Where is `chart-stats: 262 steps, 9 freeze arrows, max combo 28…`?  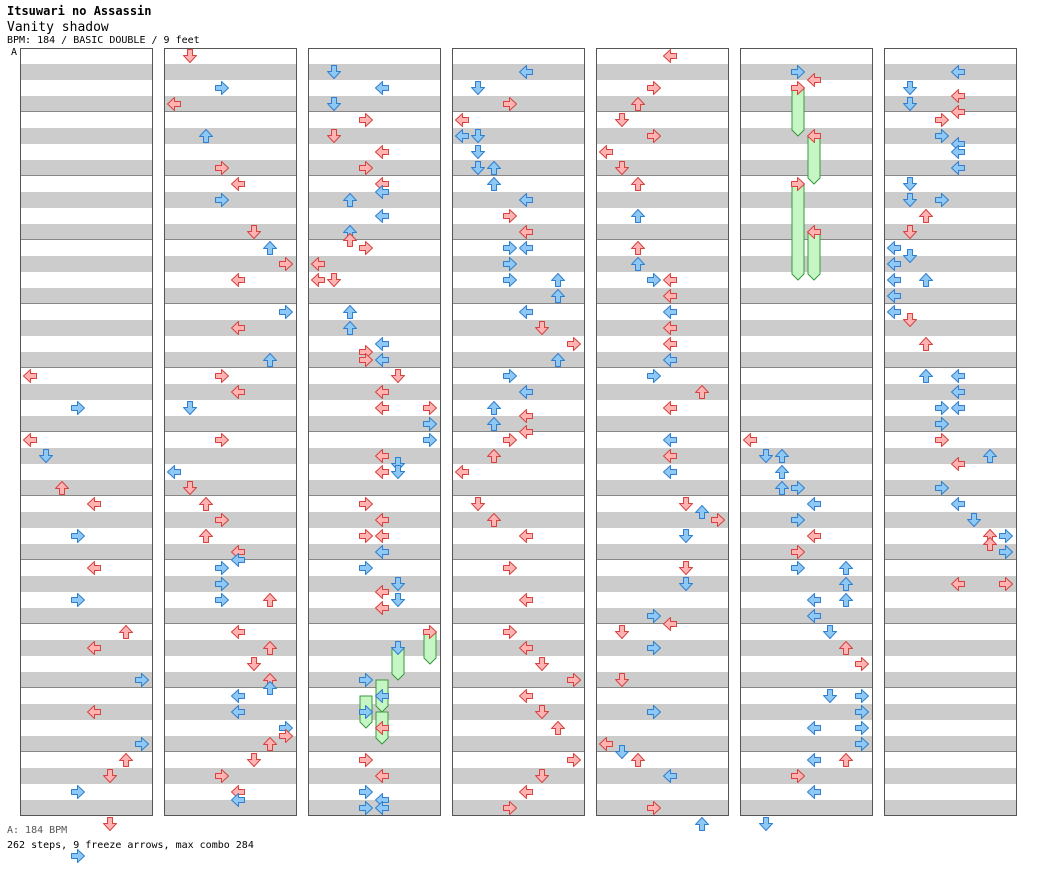
chart-stats: 262 steps, 9 freeze arrows, max combo 28… is located at coordinates (130, 845).